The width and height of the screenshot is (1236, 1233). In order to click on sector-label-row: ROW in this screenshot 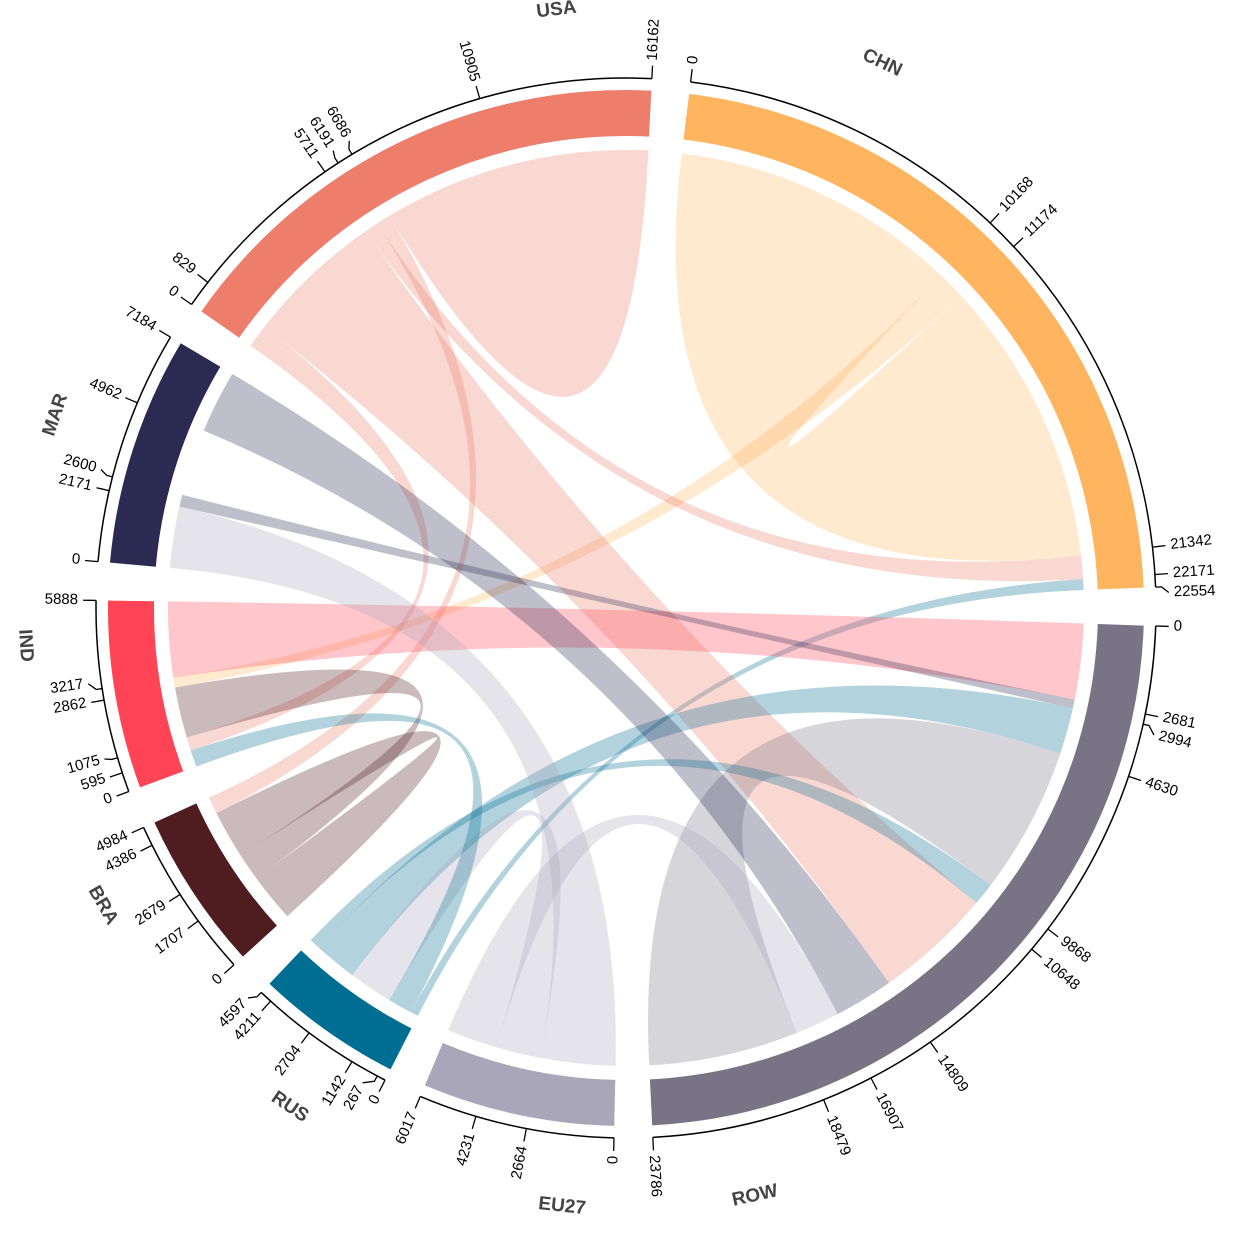, I will do `click(755, 1195)`.